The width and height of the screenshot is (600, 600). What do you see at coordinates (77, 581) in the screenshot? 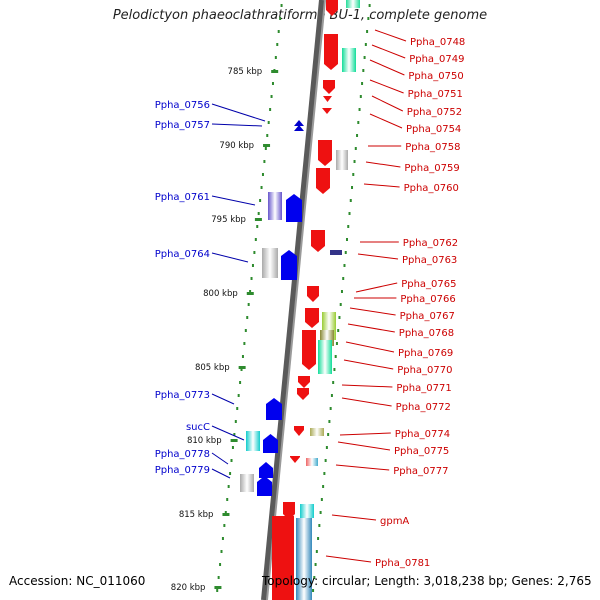
I see `accession-label: Accession: NC_011060` at bounding box center [77, 581].